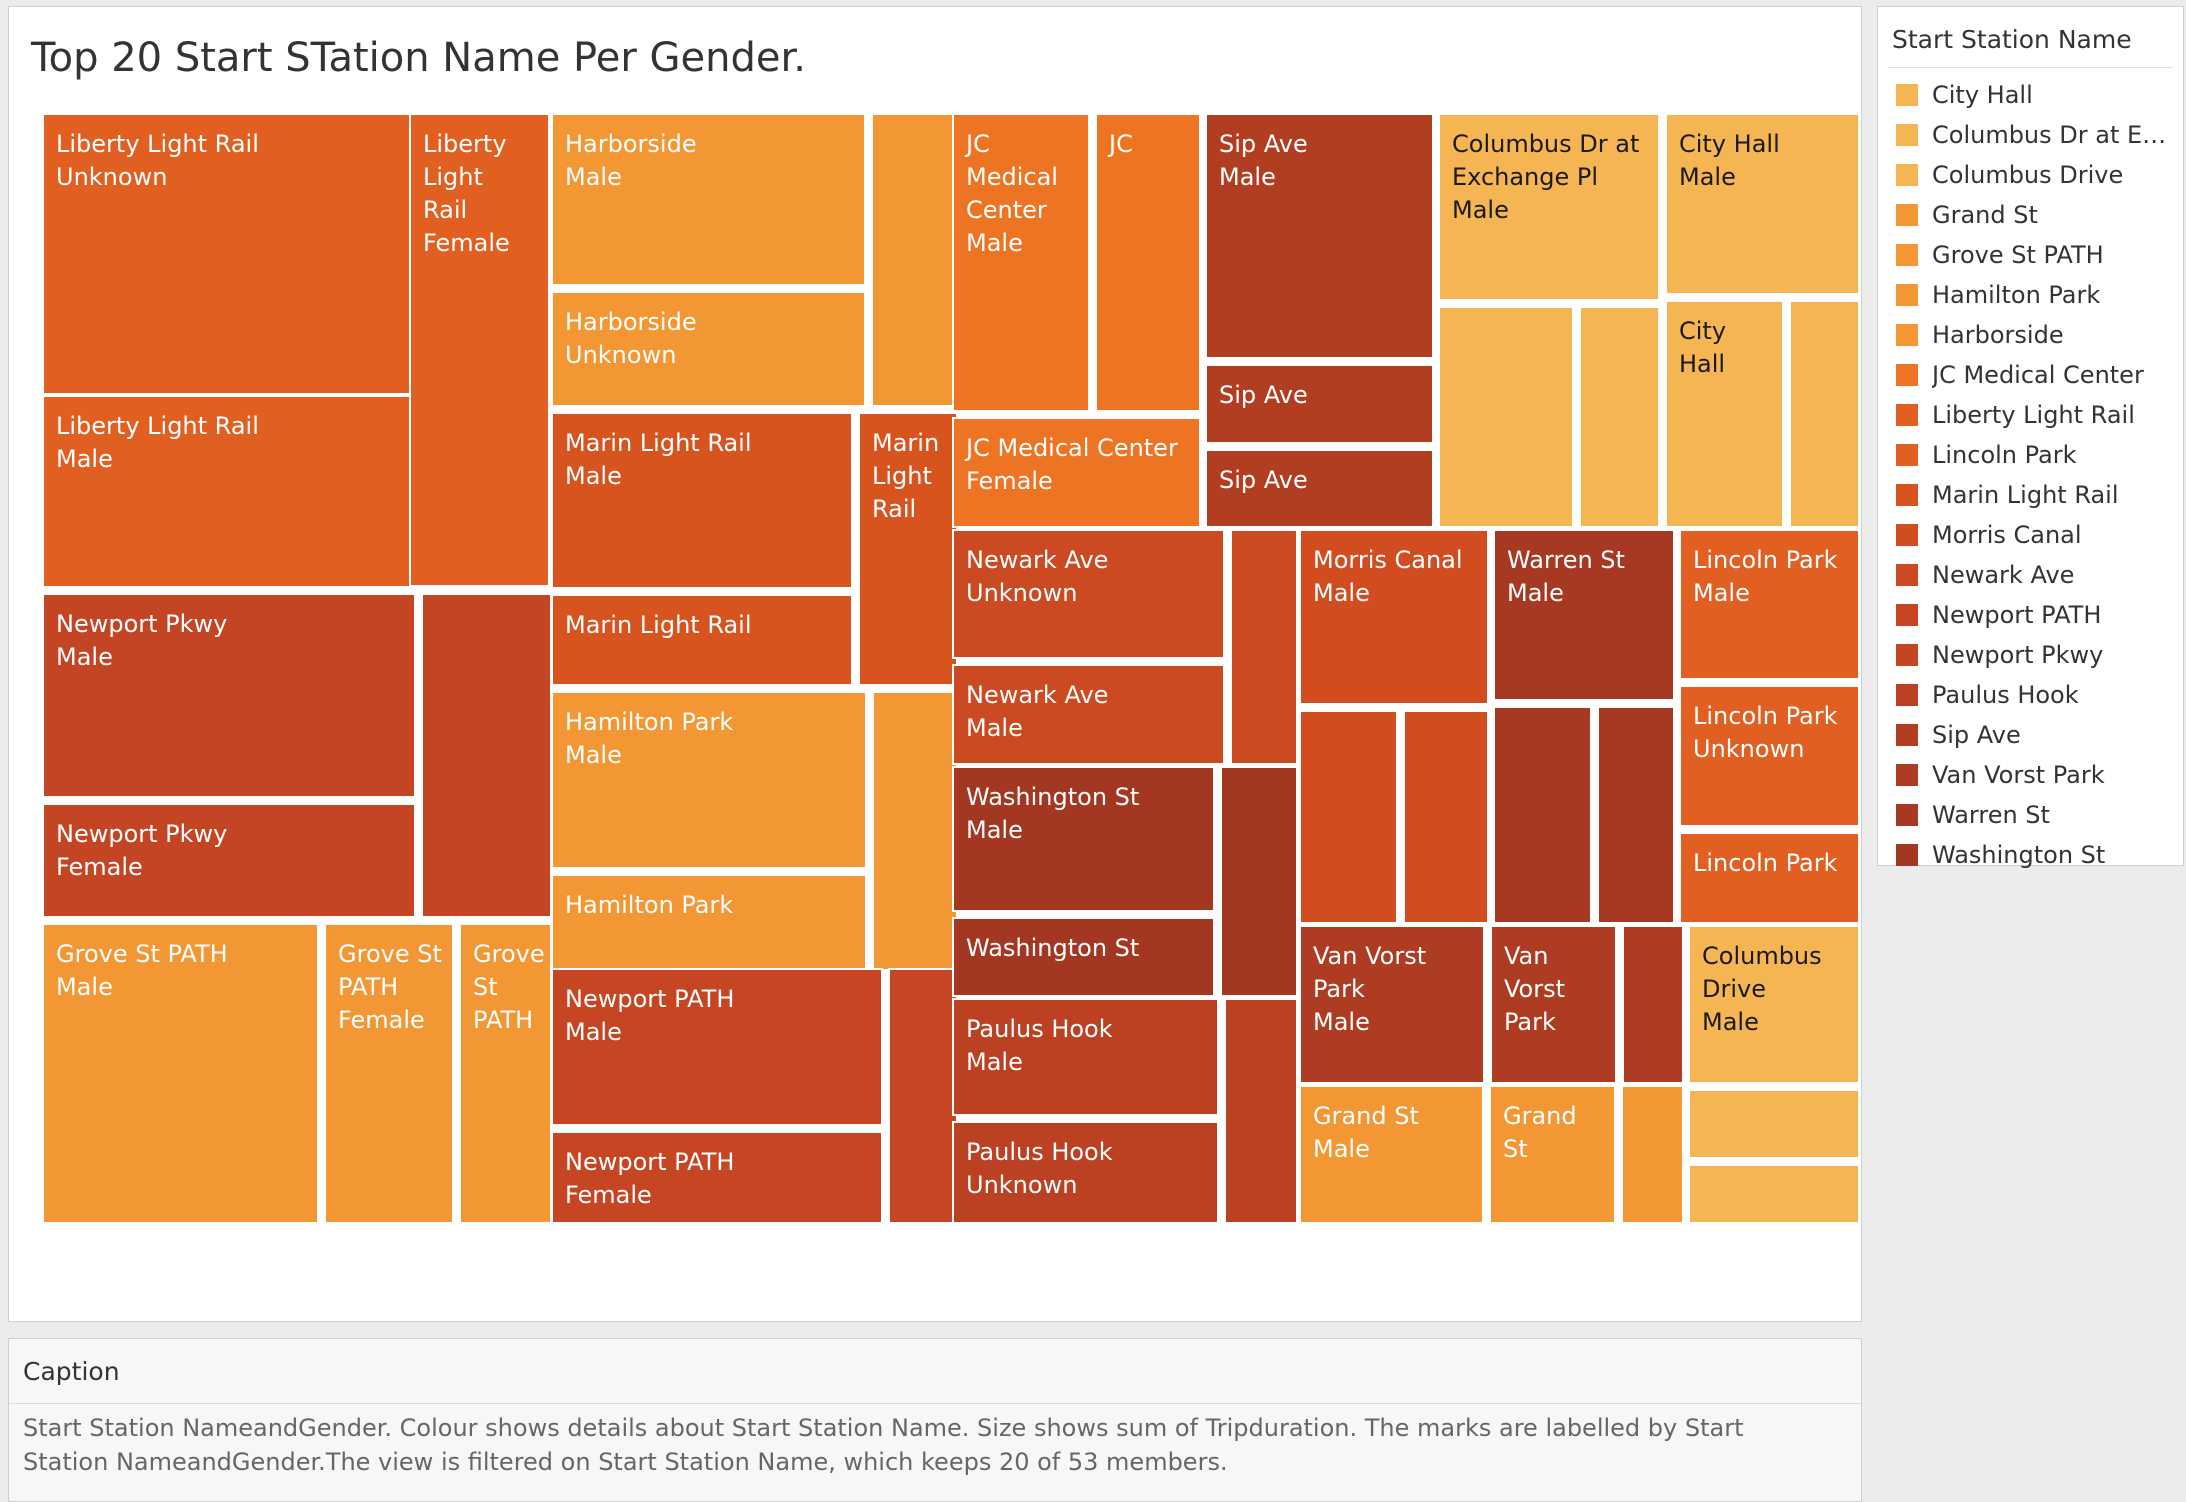  Describe the element at coordinates (2033, 375) in the screenshot. I see `legend-item: JC Medical Center` at that location.